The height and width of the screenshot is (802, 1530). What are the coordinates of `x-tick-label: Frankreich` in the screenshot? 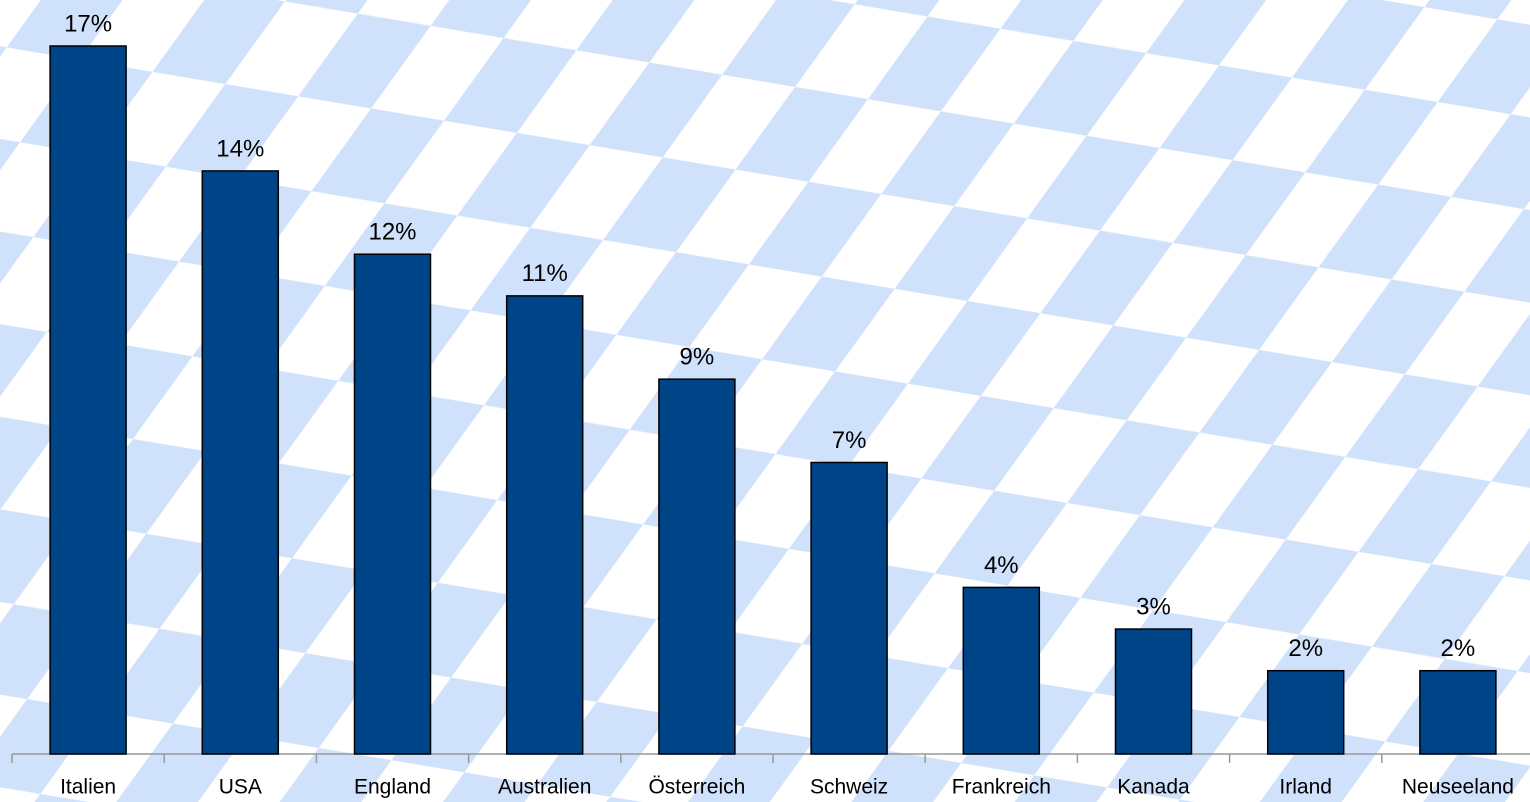 It's located at (1001, 787).